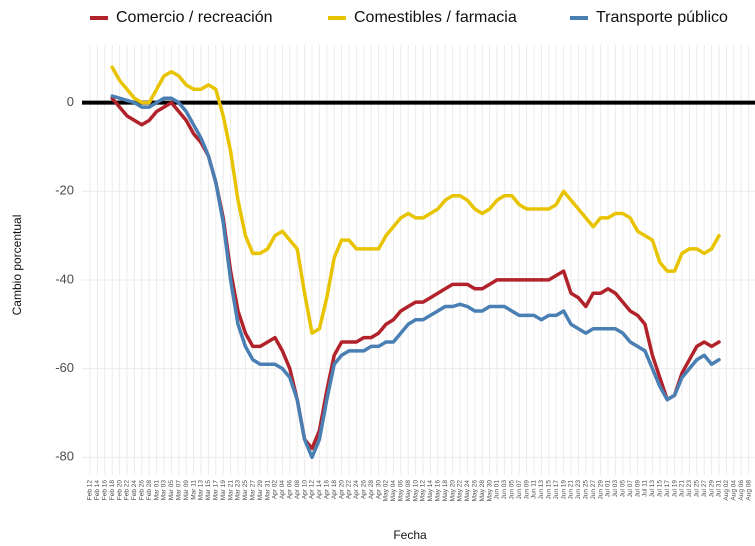 The image size is (755, 546). Describe the element at coordinates (652, 489) in the screenshot. I see `x-tick-label: Jul 13` at that location.